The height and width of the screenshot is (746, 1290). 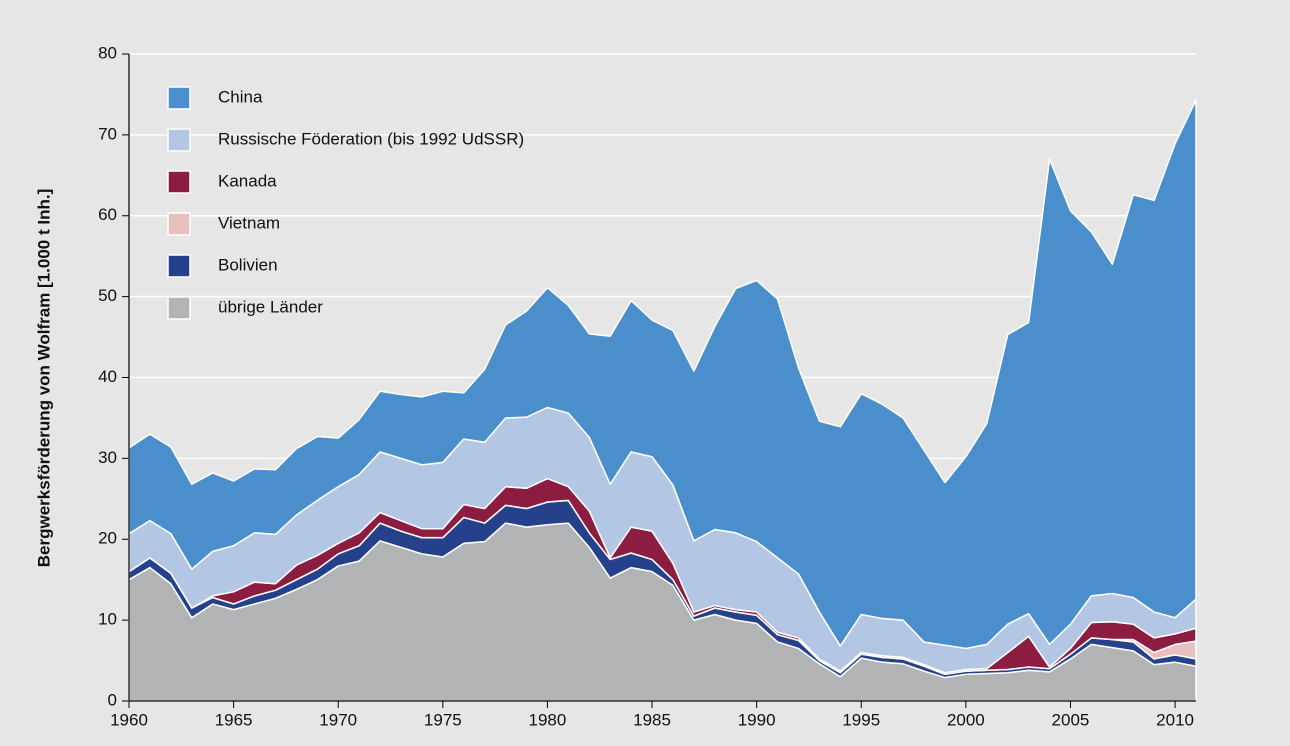 I want to click on y-tick-label: 0, so click(x=112, y=699).